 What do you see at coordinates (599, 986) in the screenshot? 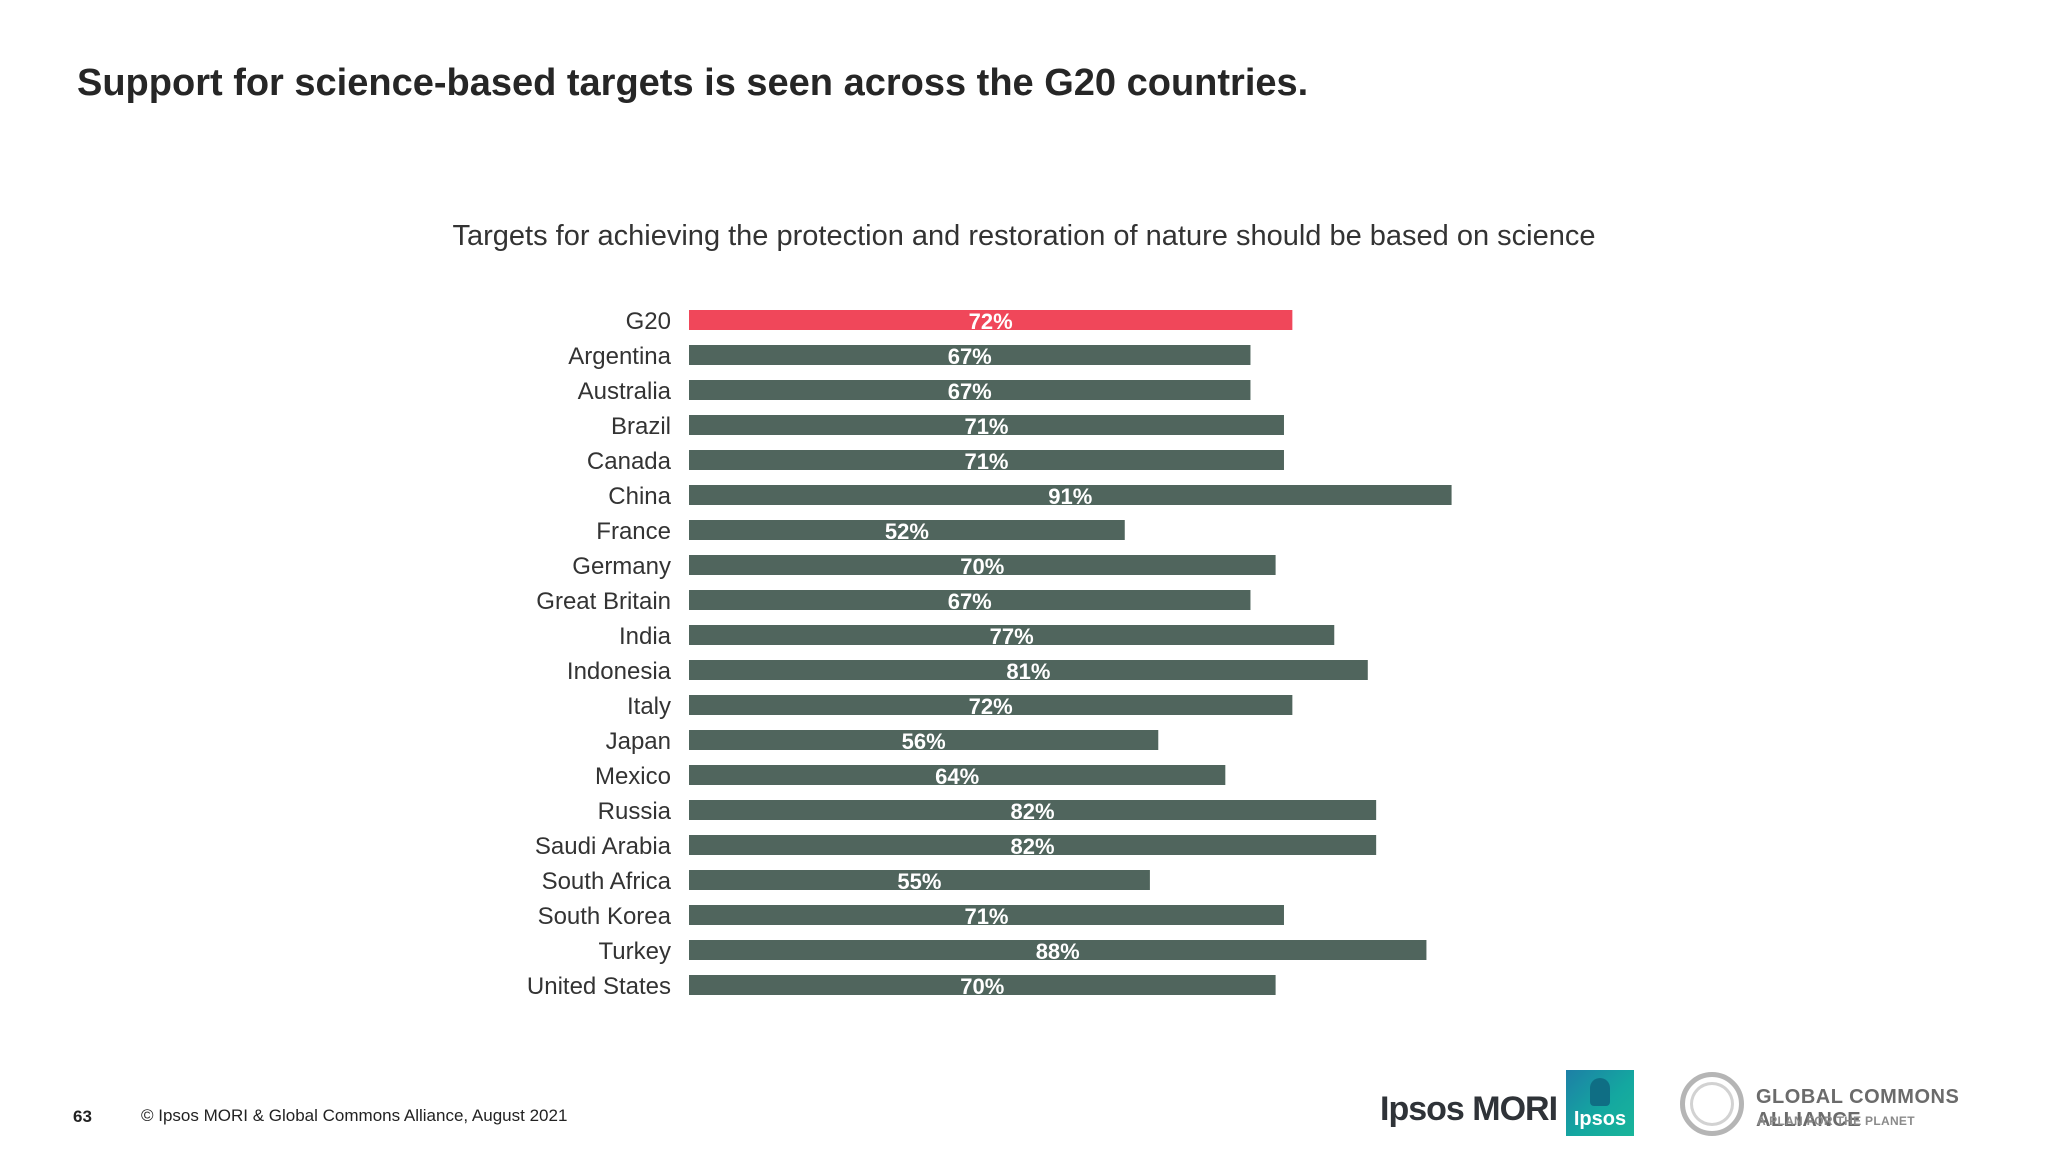
I see `category-label: United States` at bounding box center [599, 986].